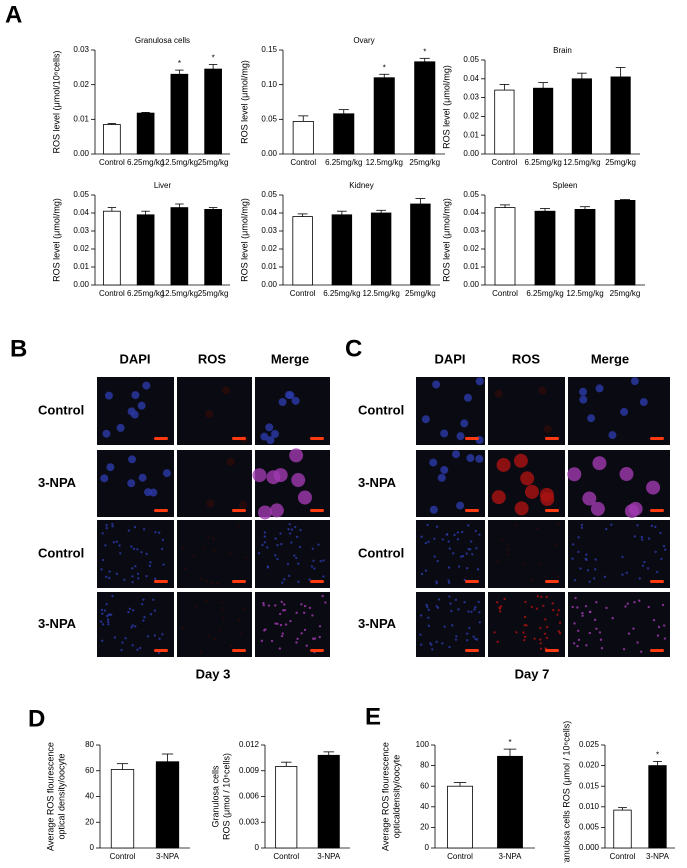 This screenshot has width=687, height=868. I want to click on y-tick-label: 20, so click(424, 827).